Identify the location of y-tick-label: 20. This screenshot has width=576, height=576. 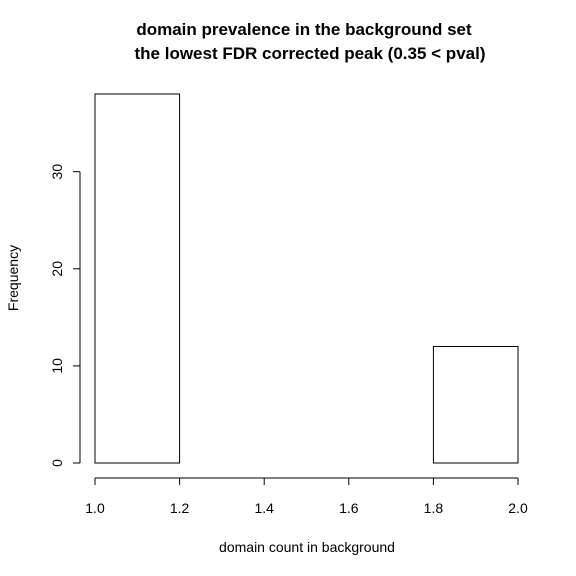
(57, 269).